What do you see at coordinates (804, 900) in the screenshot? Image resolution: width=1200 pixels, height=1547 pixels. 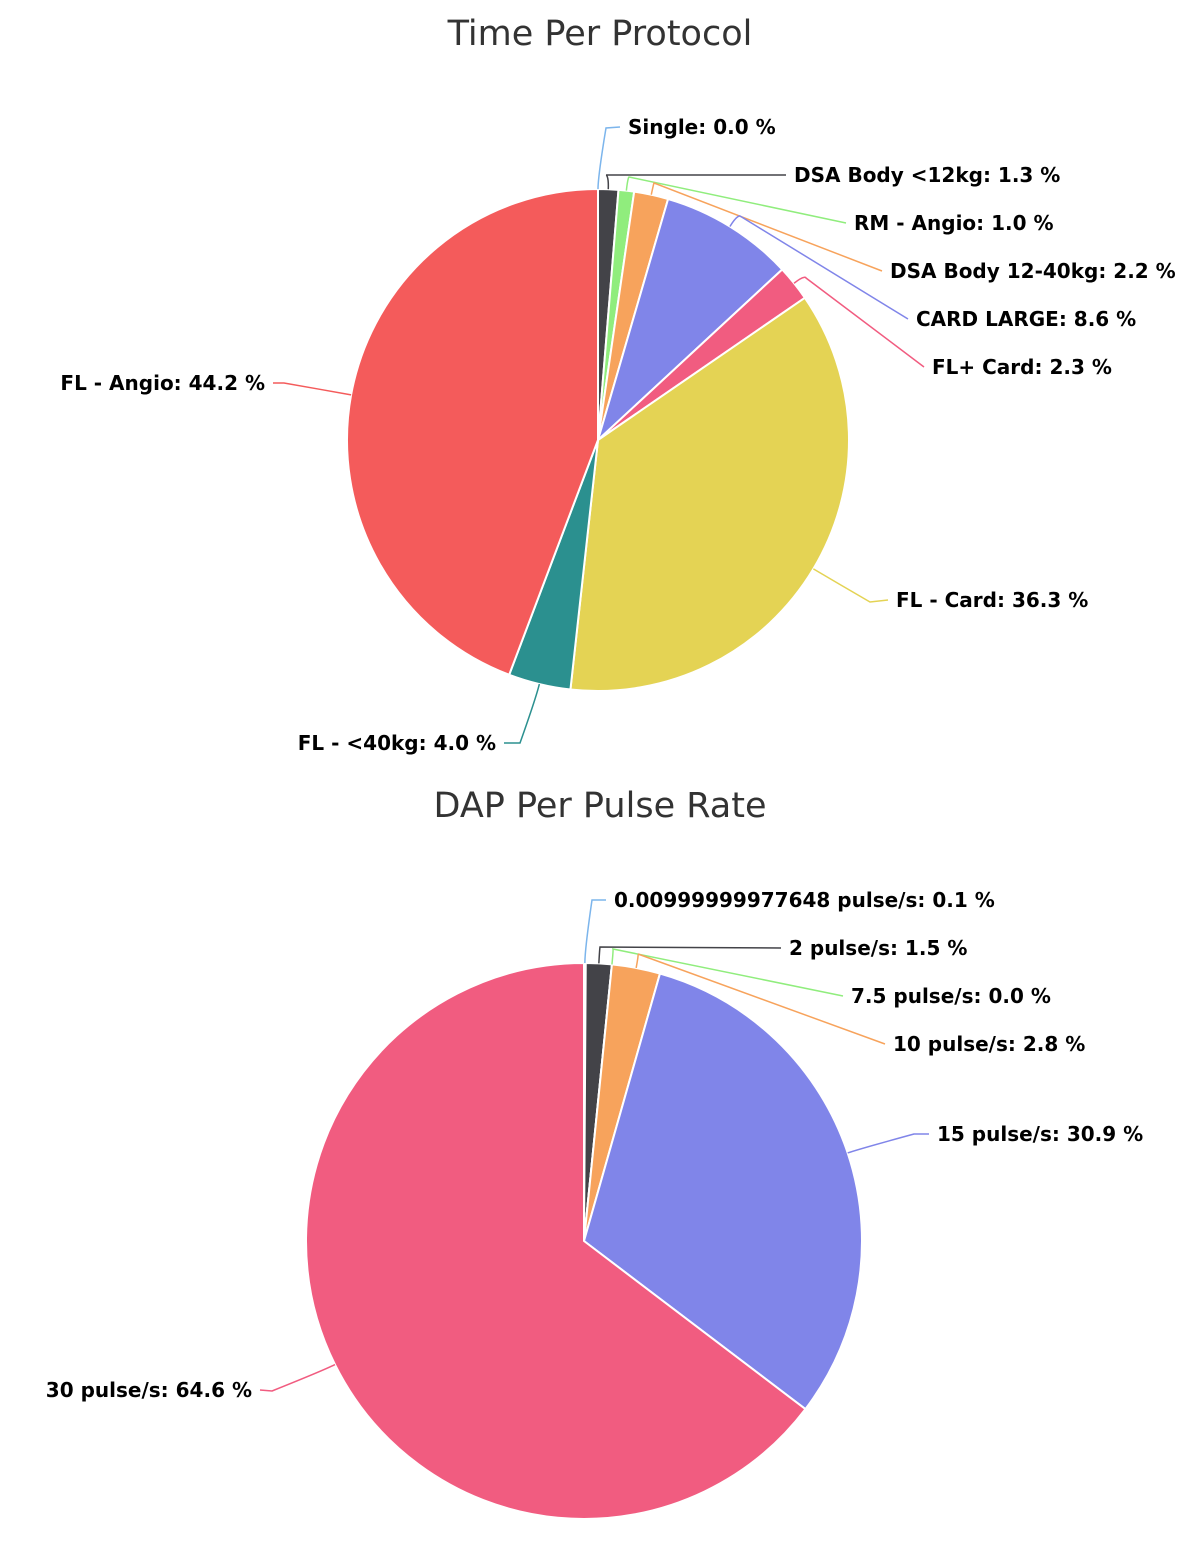 I see `data-label-0-00999999977648-pulse-s: 0.00999999977648 pulse/s: 0.1 %` at bounding box center [804, 900].